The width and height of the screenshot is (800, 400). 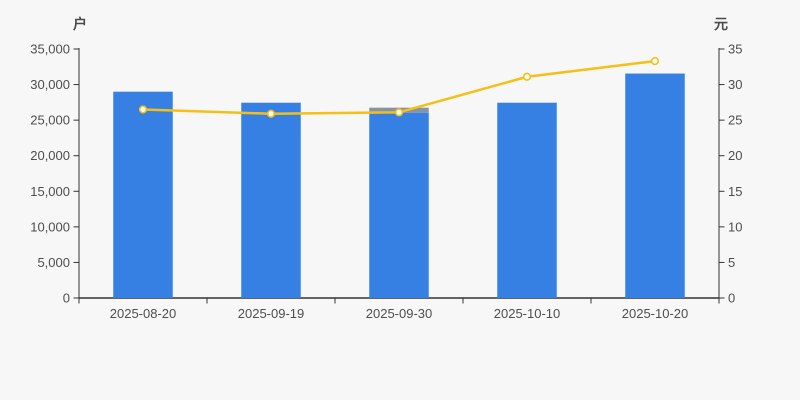 What do you see at coordinates (50, 84) in the screenshot?
I see `left-axis-tick-label: 30,000` at bounding box center [50, 84].